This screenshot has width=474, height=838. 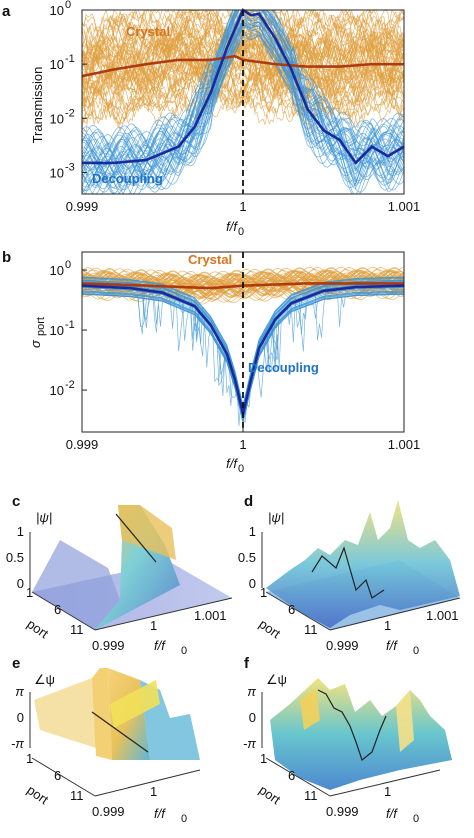 I want to click on x-tick-label-a-1: 1, so click(x=242, y=206).